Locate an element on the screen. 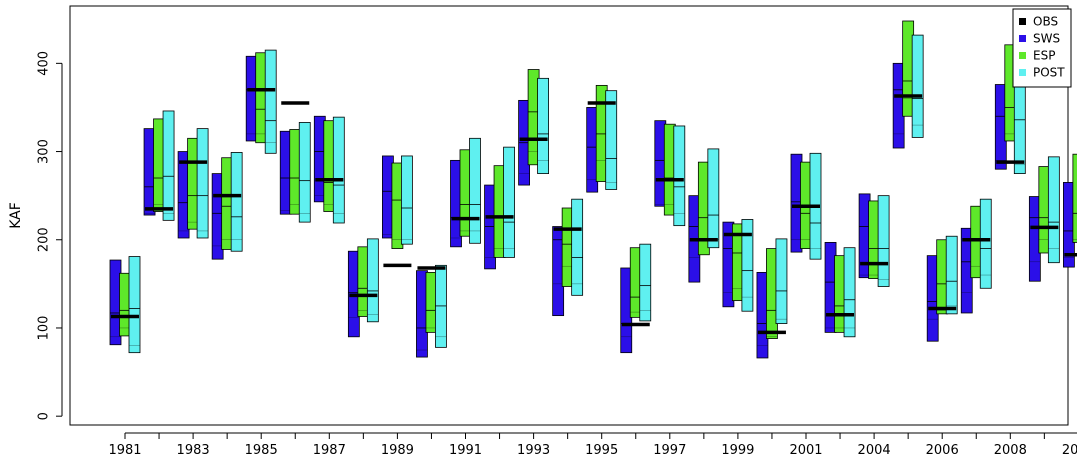 The image size is (1077, 461). legend-label: POST is located at coordinates (1049, 73).